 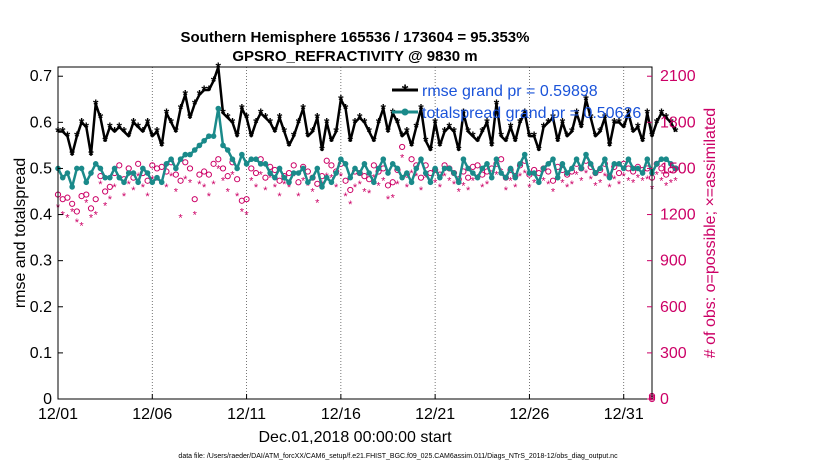 I want to click on y2-tick-label: 900, so click(x=673, y=261).